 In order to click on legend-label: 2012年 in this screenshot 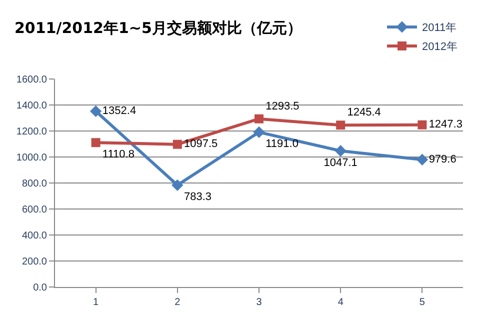, I will do `click(440, 47)`.